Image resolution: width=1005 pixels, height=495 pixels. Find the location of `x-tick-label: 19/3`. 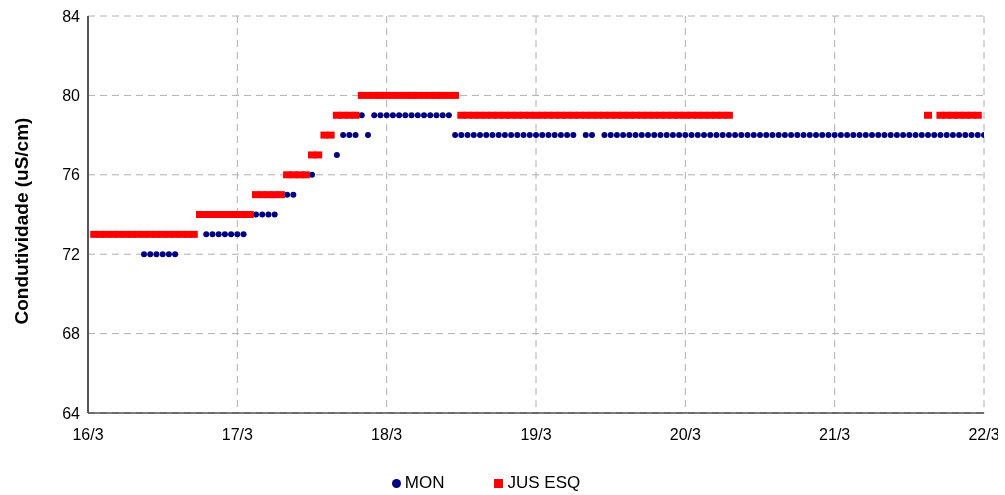

x-tick-label: 19/3 is located at coordinates (536, 435).